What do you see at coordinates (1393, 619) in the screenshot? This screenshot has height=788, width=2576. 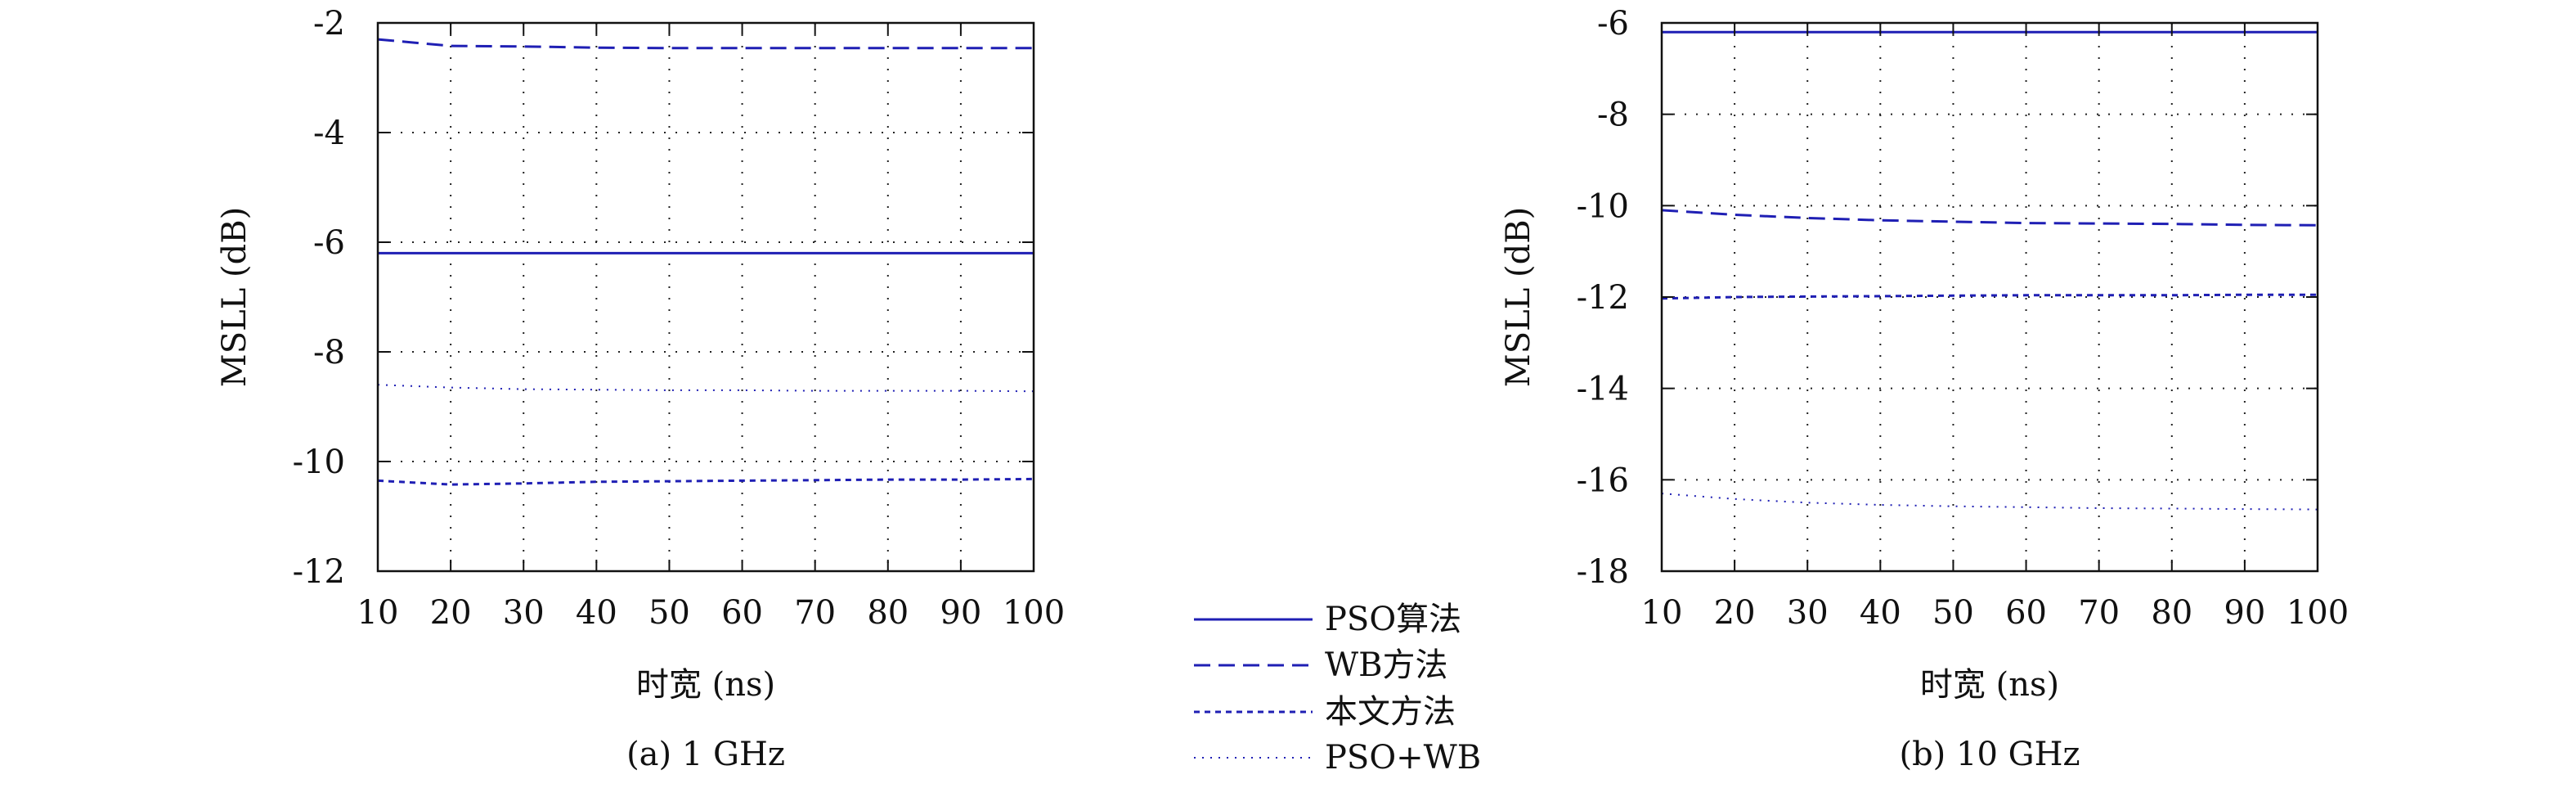 I see `legend-label-pso: PSO算法` at bounding box center [1393, 619].